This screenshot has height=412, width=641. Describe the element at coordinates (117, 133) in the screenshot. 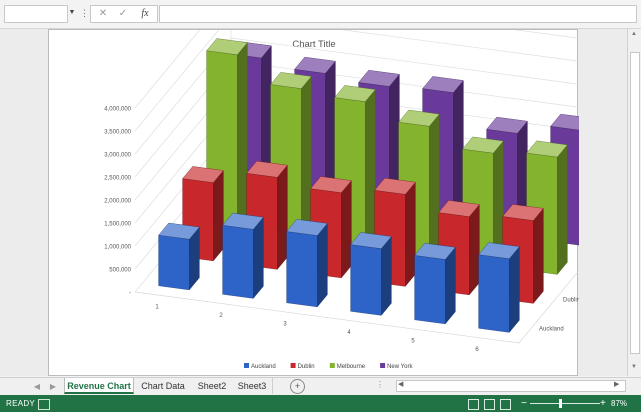

I see `y-tick-label: 3,500,000` at that location.